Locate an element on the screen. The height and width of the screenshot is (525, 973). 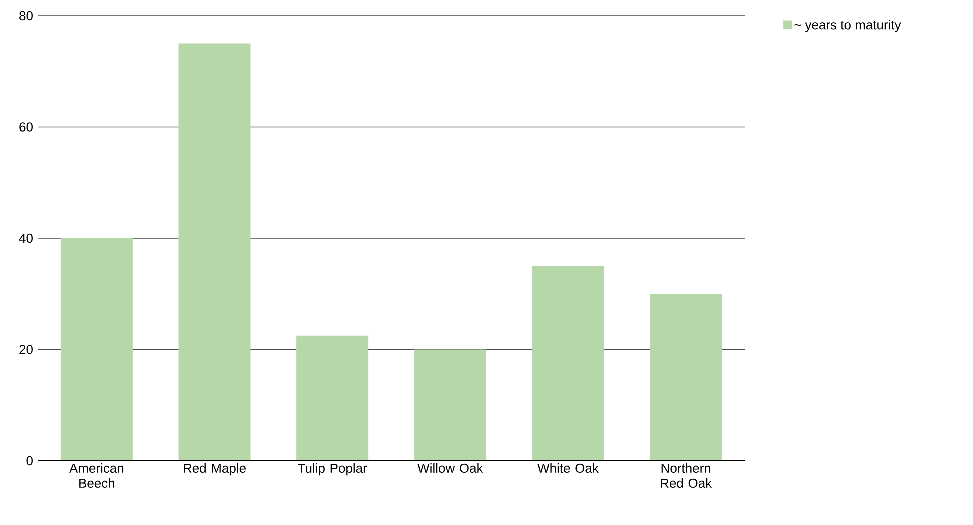
x-tick-label: White Oak is located at coordinates (568, 469).